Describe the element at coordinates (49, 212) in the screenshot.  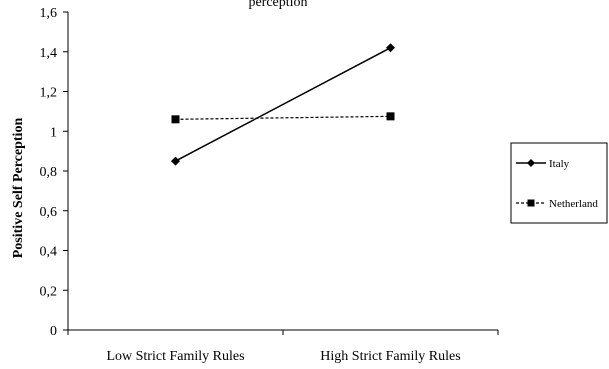
I see `y-tick-label: 0,6` at that location.